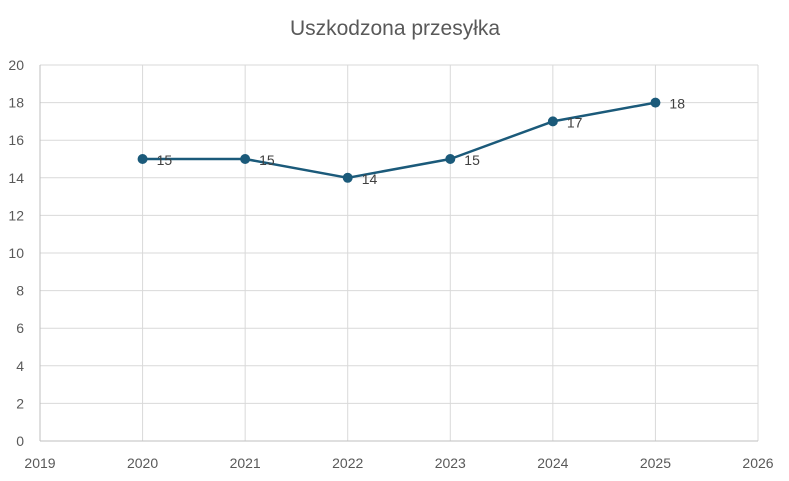 This screenshot has width=789, height=481. What do you see at coordinates (16, 140) in the screenshot?
I see `y-tick-label: 16` at bounding box center [16, 140].